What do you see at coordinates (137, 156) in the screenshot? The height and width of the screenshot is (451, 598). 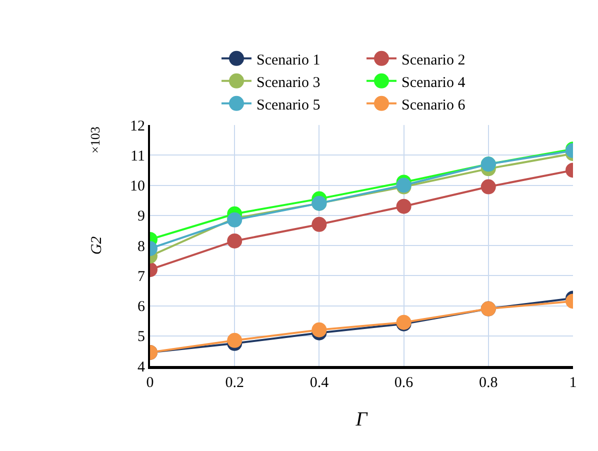 I see `y-tick-label: 11` at bounding box center [137, 156].